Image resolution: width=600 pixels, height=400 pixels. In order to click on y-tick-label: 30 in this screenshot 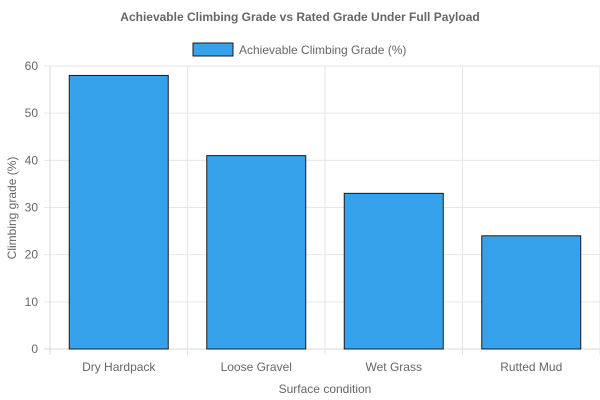, I will do `click(32, 208)`.